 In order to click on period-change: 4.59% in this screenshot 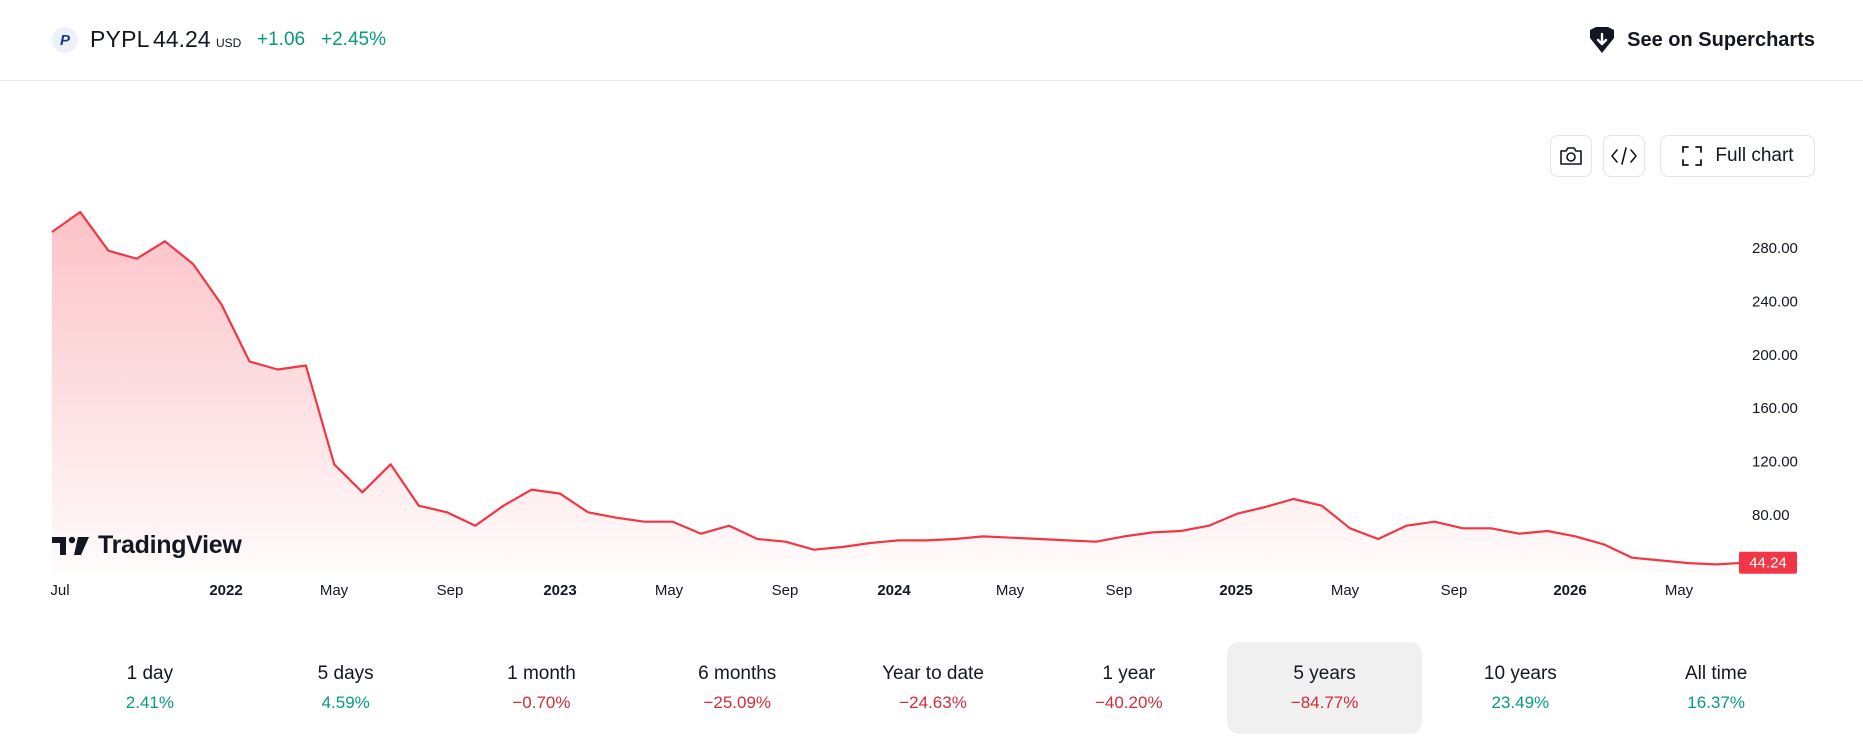, I will do `click(345, 702)`.